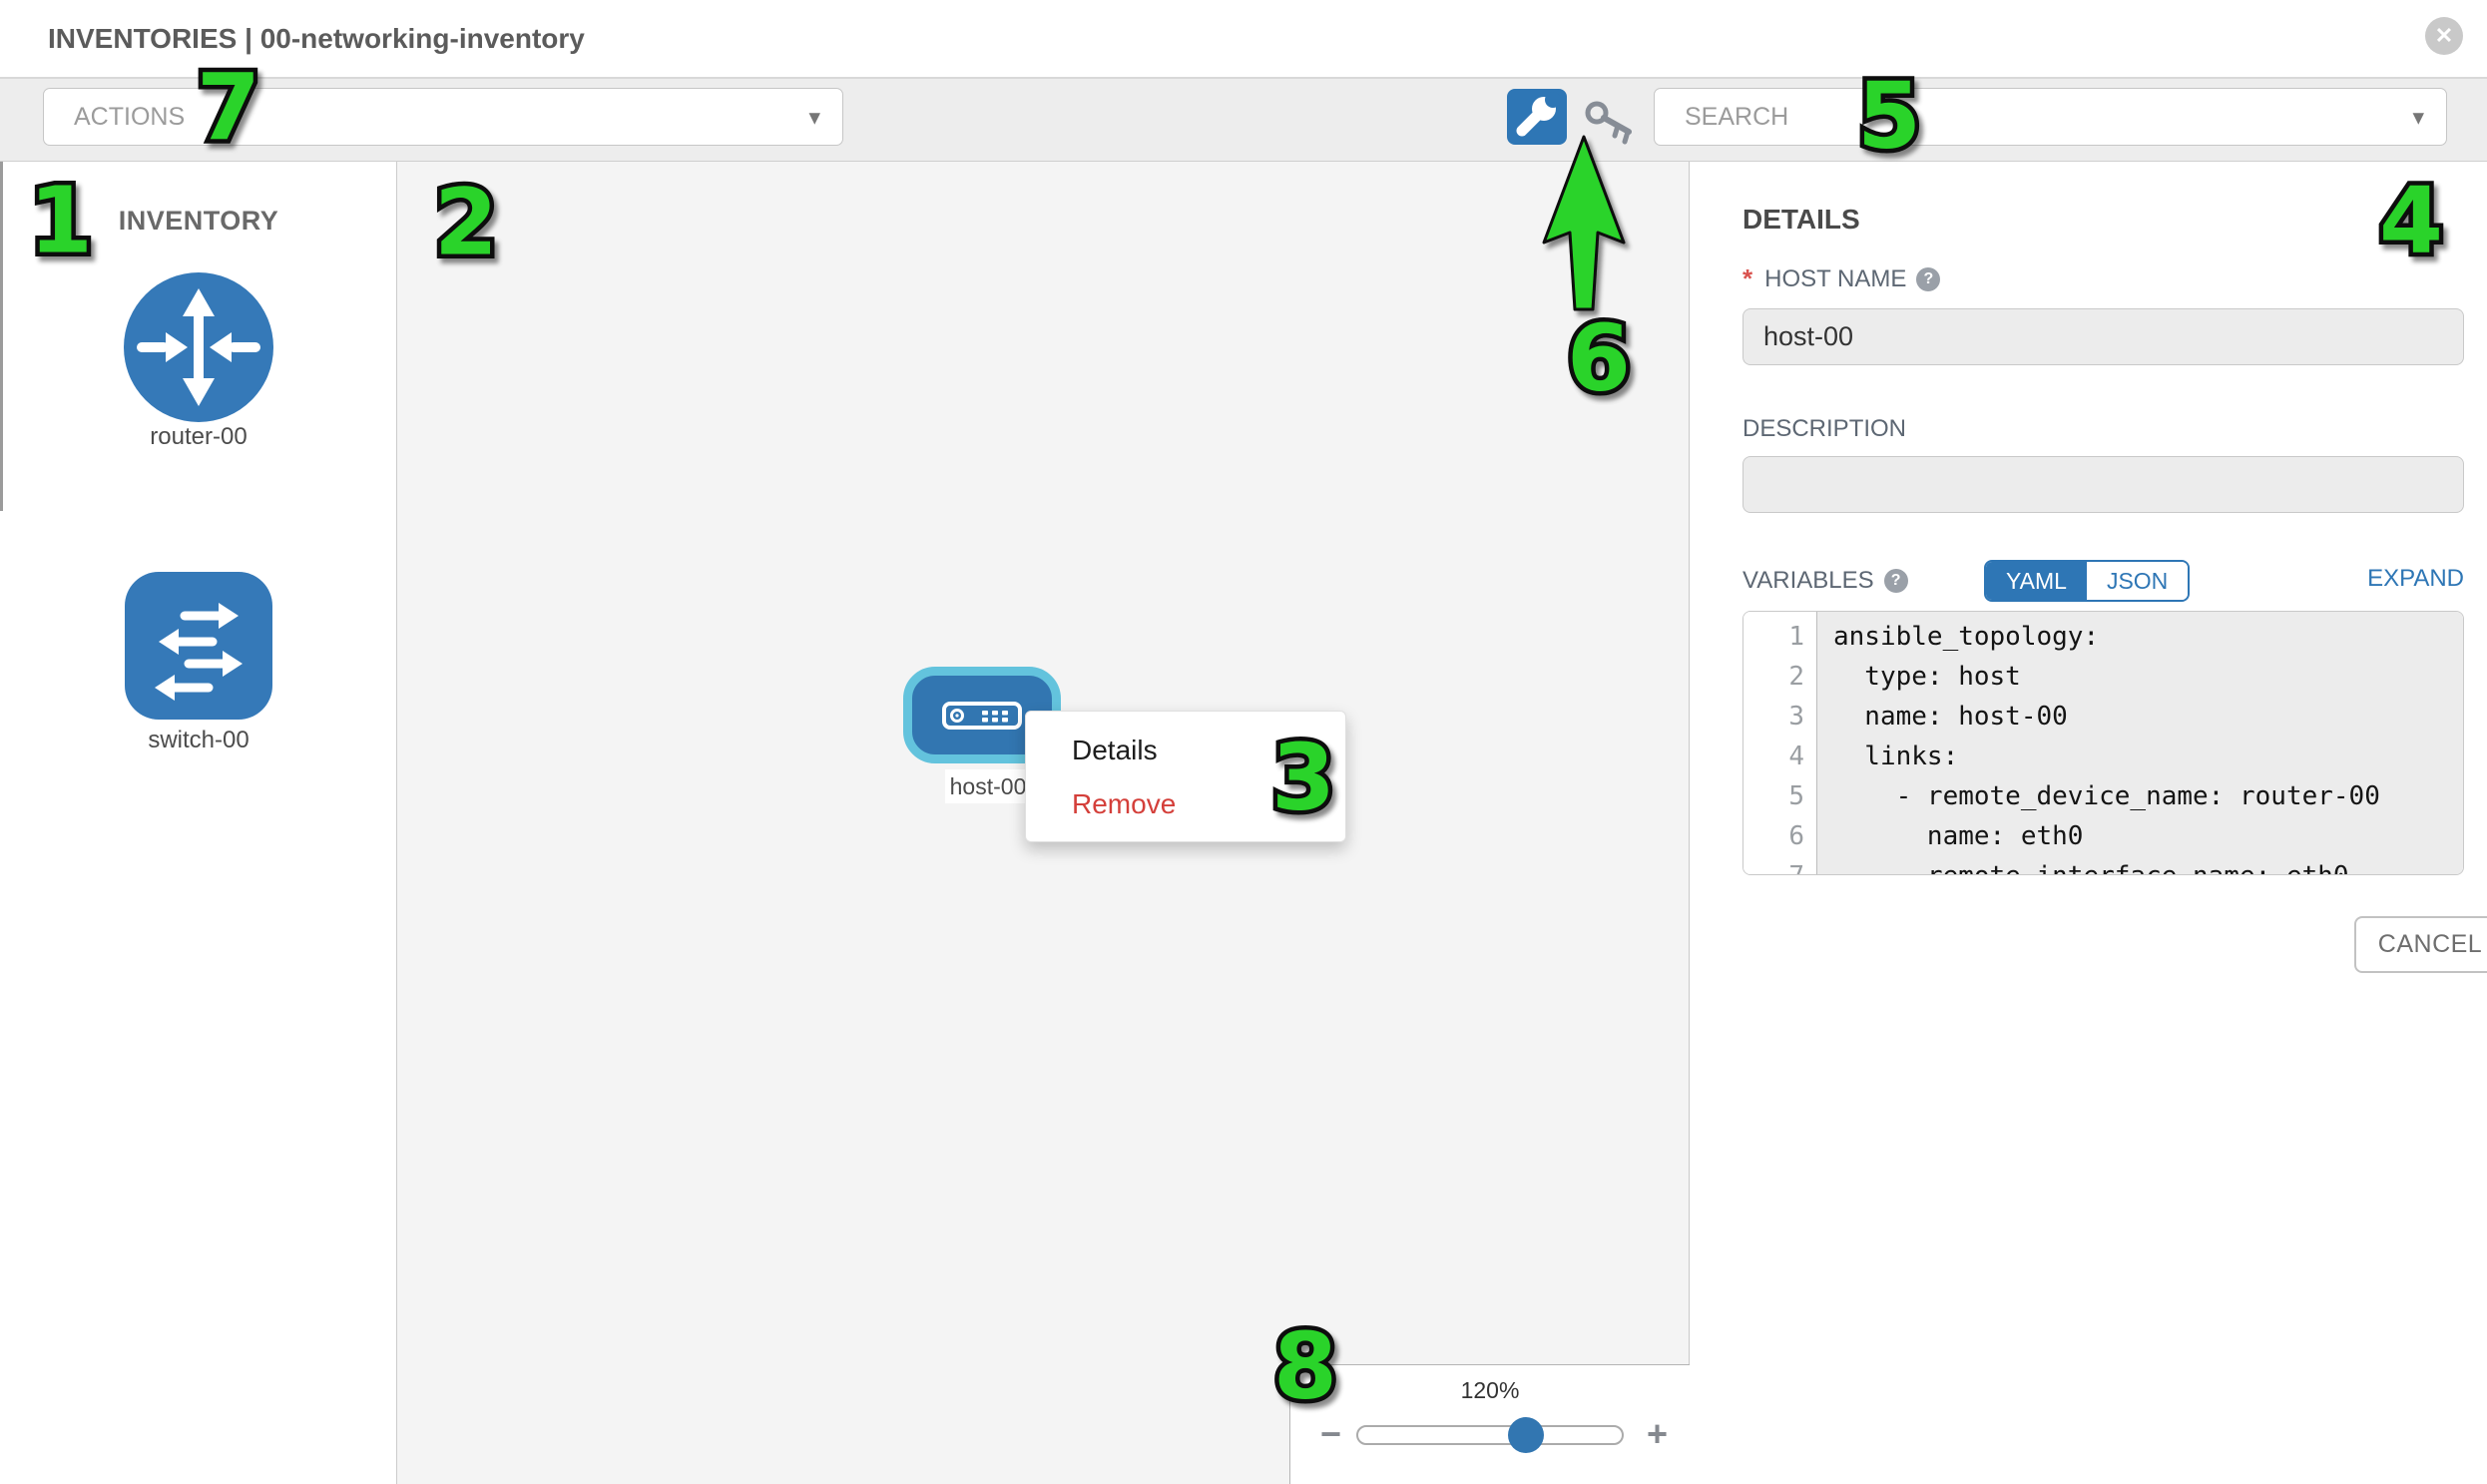  I want to click on editor-line-number: 3, so click(1796, 717).